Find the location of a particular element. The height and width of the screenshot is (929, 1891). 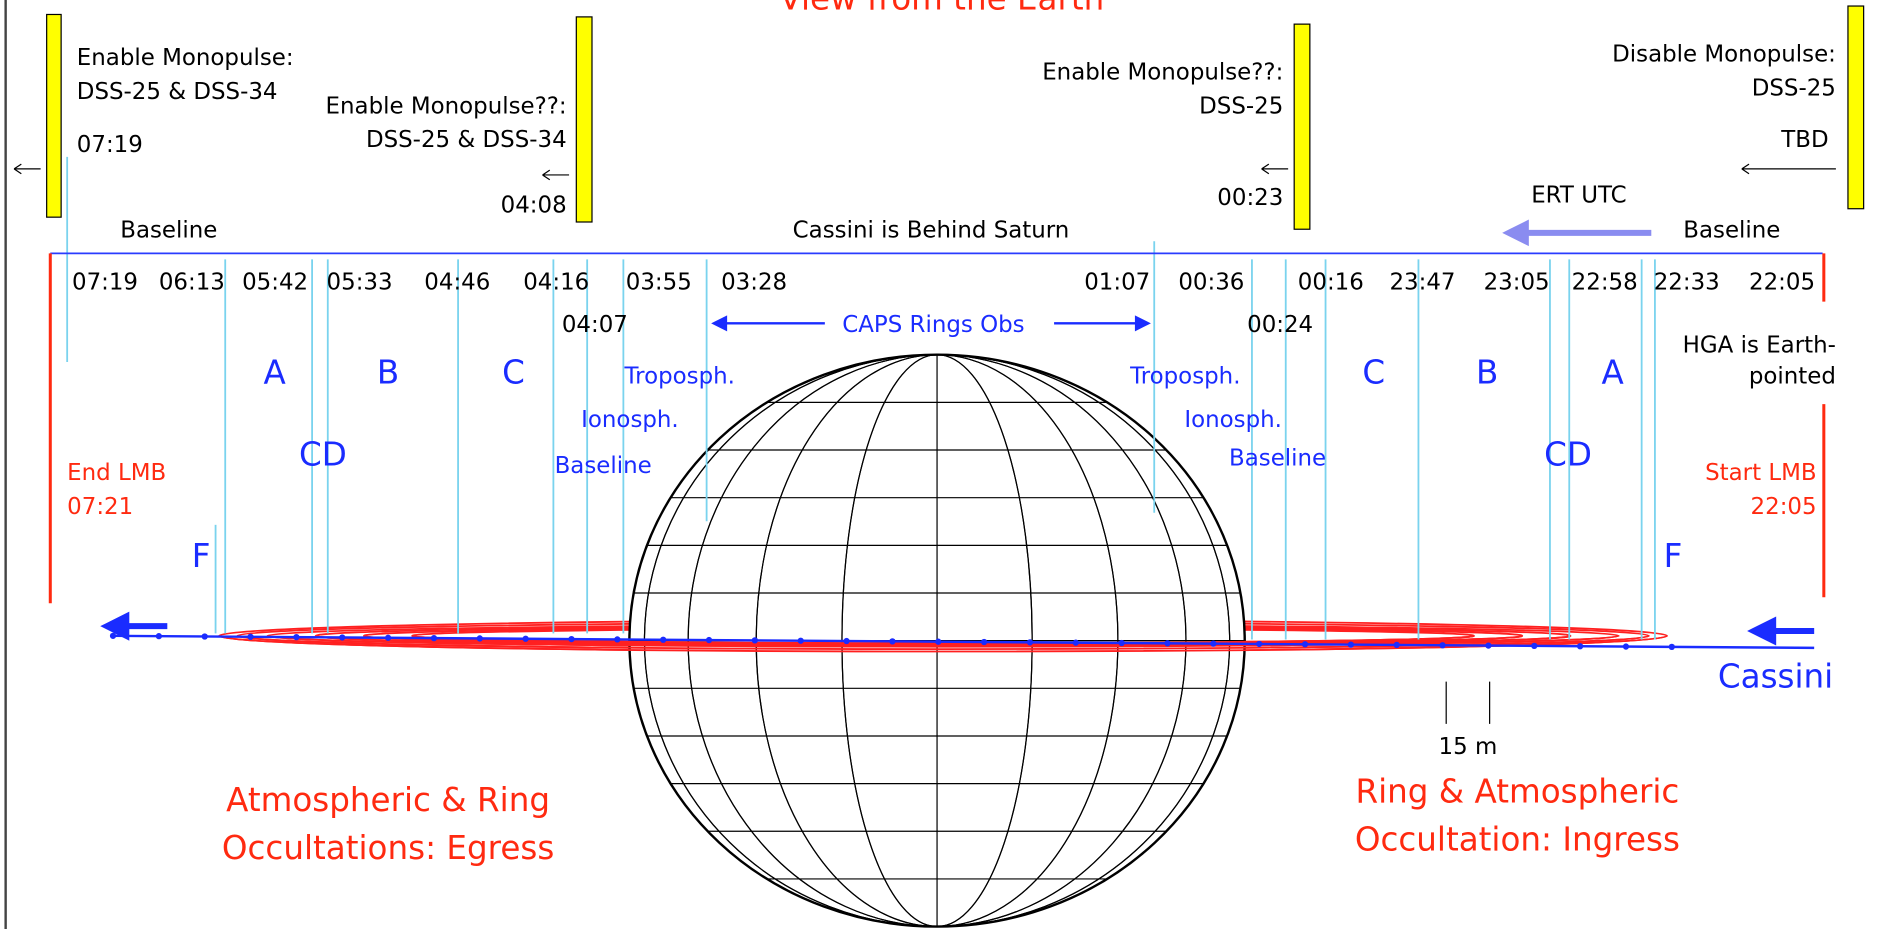

motion-arrows is located at coordinates (957, 628).